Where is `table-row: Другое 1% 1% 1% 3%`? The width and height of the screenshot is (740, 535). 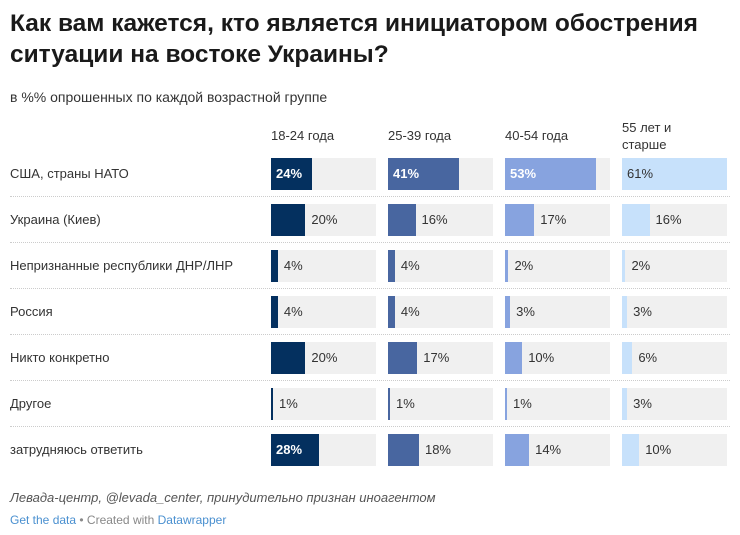
table-row: Другое 1% 1% 1% 3% is located at coordinates (370, 404).